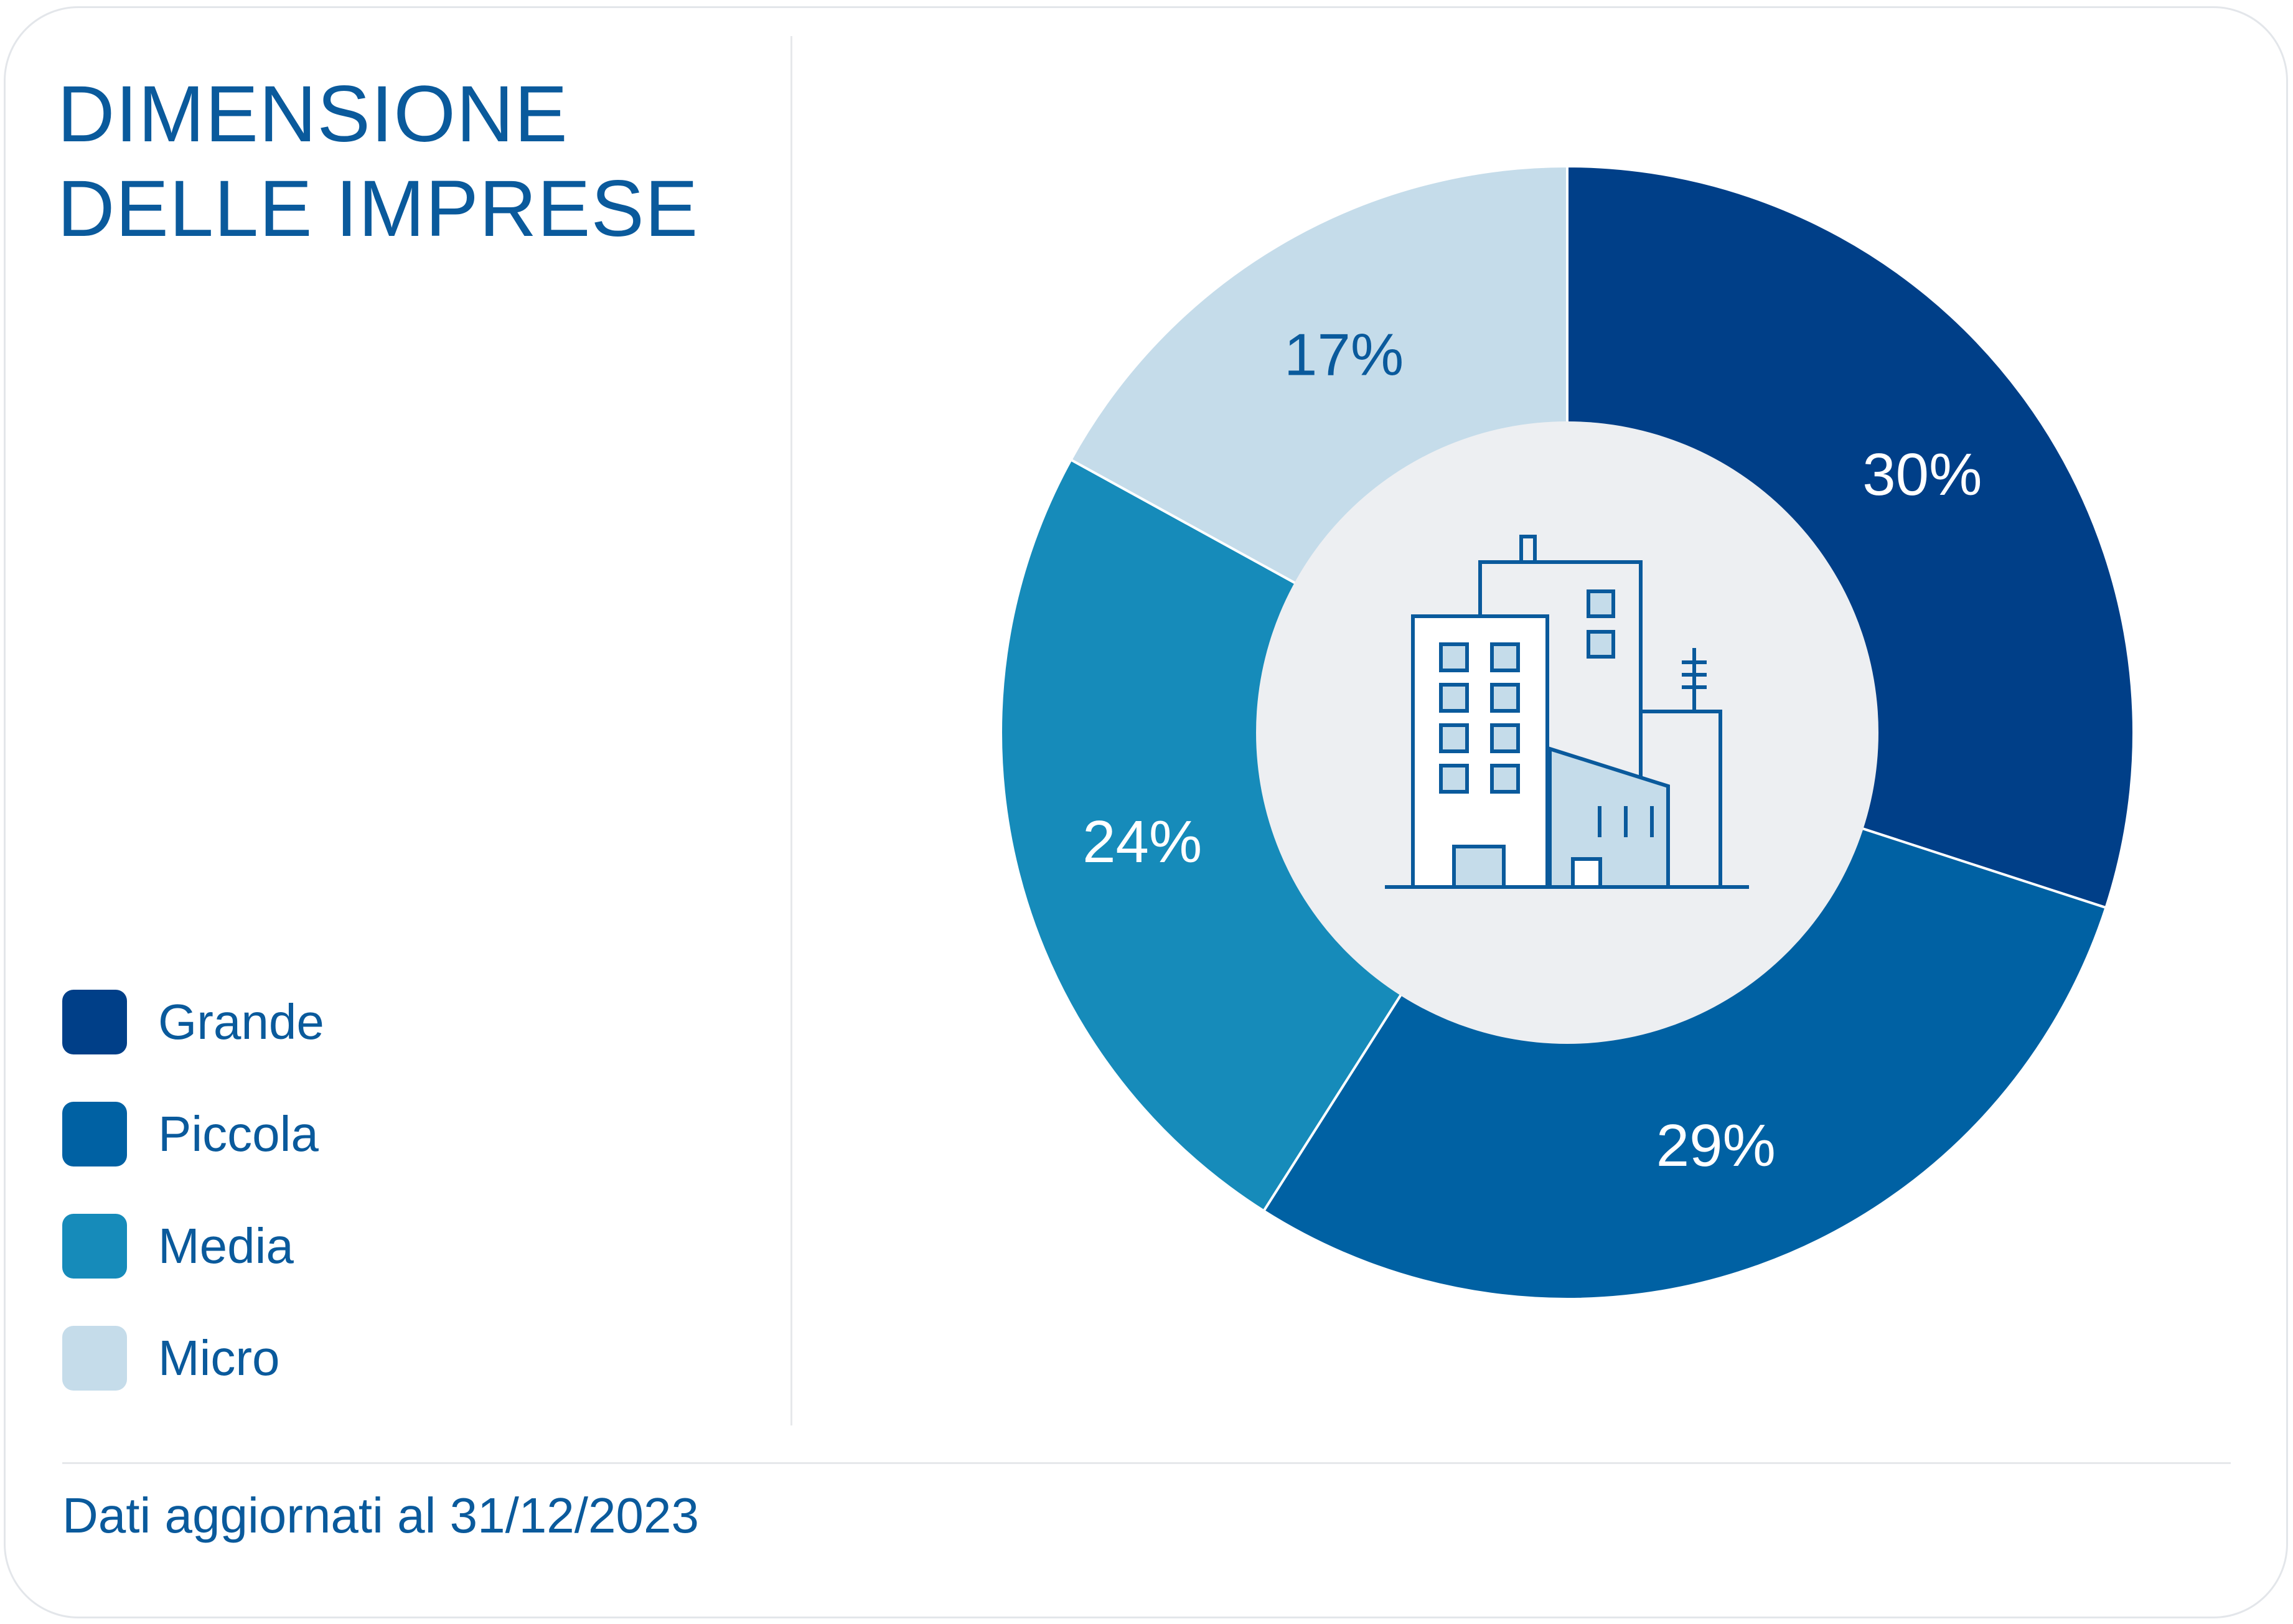  I want to click on legend-swatch-media, so click(95, 1246).